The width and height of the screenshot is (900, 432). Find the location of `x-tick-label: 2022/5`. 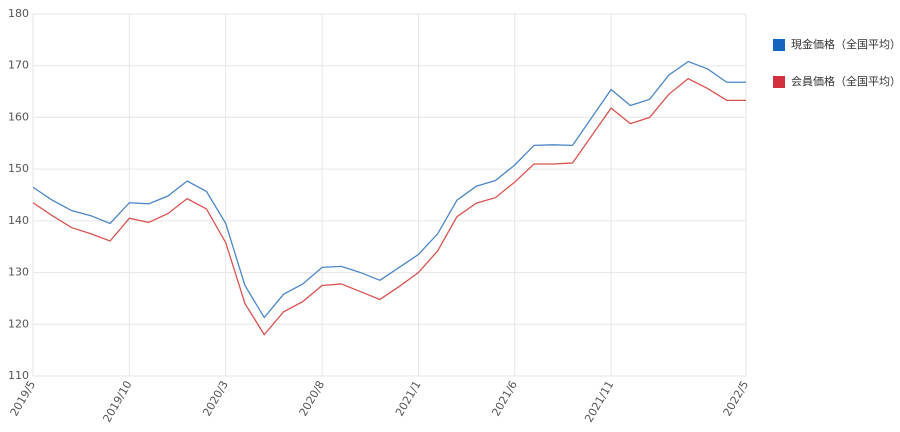

x-tick-label: 2022/5 is located at coordinates (736, 399).